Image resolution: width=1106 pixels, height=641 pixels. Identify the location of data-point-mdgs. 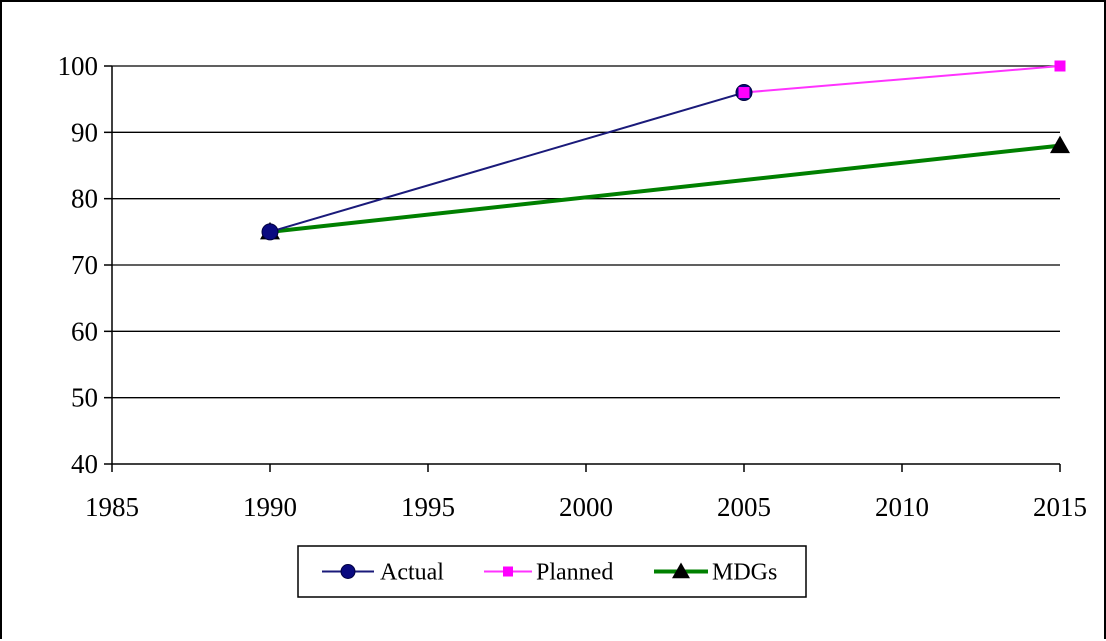
(1060, 144).